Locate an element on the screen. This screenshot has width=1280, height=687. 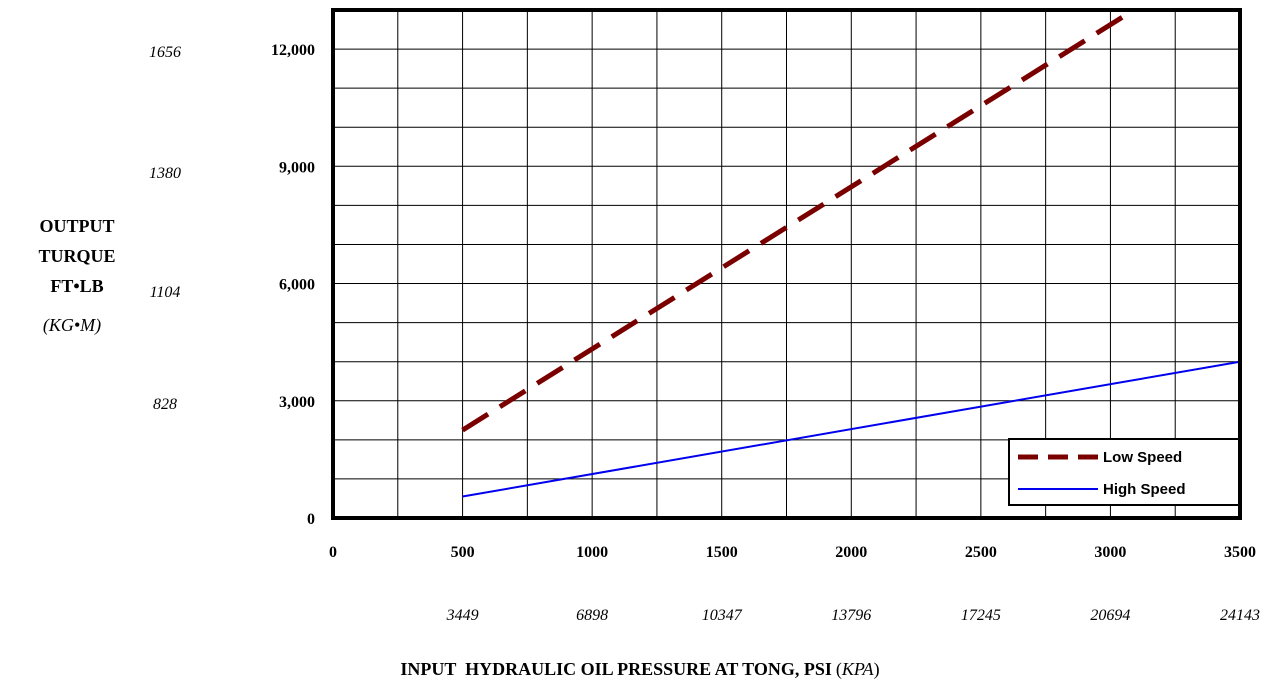
x-tick-label: 2000 is located at coordinates (851, 552).